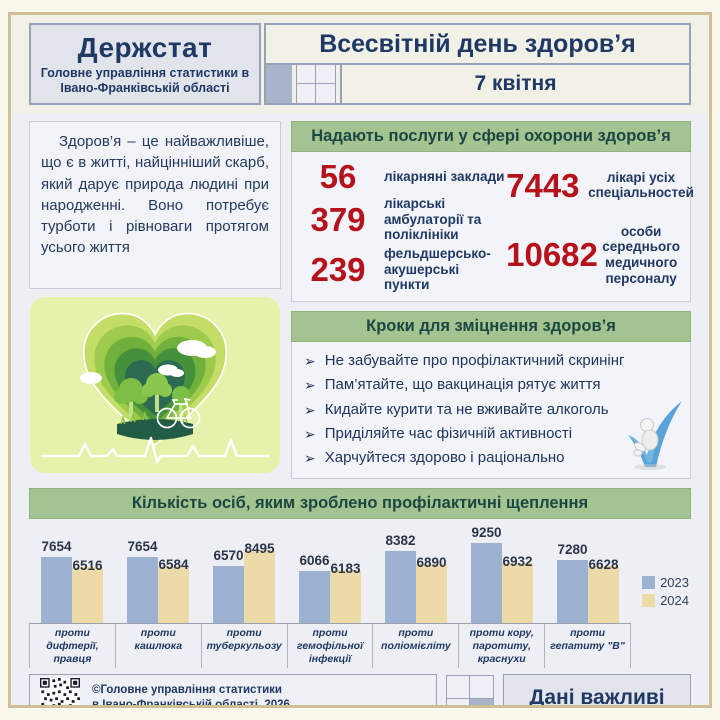 Image resolution: width=720 pixels, height=720 pixels. I want to click on footer-decorative-grid, so click(470, 689).